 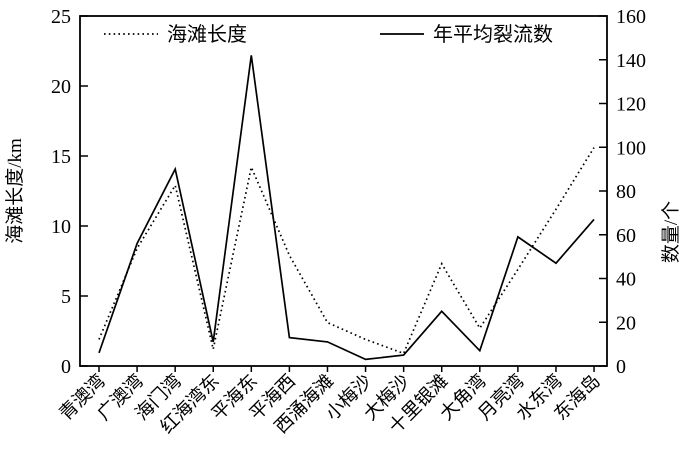 I want to click on right-axis-tick-label: 100, so click(x=631, y=148).